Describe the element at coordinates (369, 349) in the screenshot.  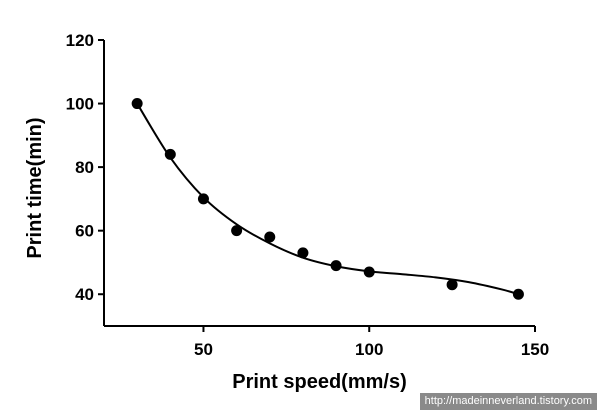
I see `x-tick-label: 100` at that location.